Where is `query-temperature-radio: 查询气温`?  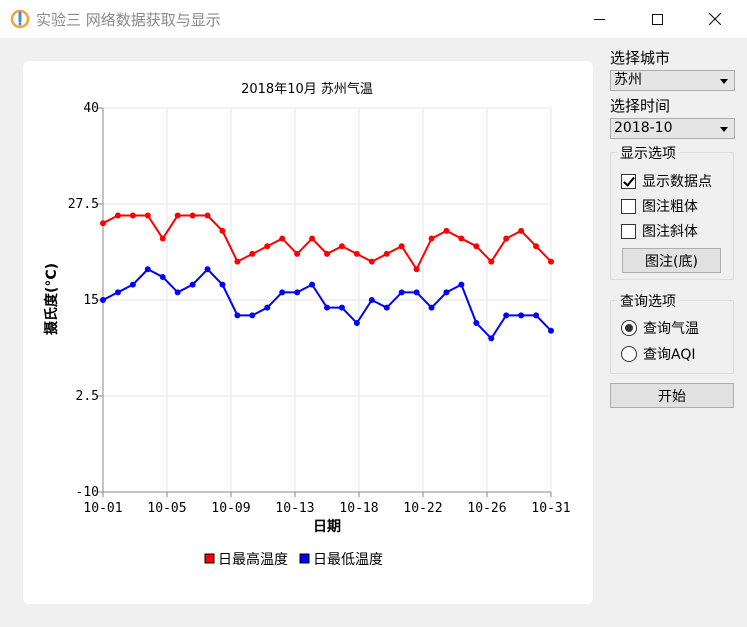 query-temperature-radio: 查询气温 is located at coordinates (660, 328).